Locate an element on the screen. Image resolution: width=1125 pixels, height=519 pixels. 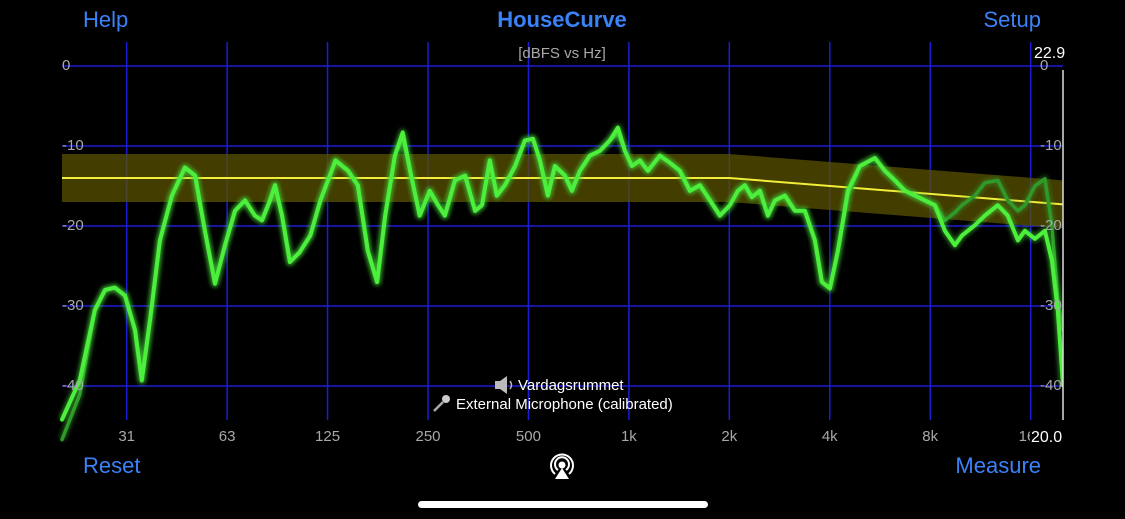
x-tick-label: 31 is located at coordinates (126, 436).